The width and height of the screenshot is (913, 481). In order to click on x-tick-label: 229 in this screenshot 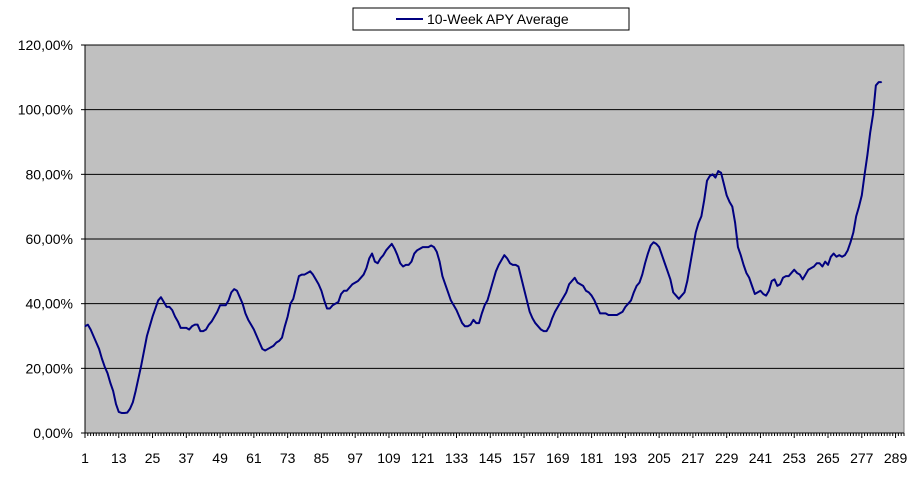, I will do `click(727, 458)`.